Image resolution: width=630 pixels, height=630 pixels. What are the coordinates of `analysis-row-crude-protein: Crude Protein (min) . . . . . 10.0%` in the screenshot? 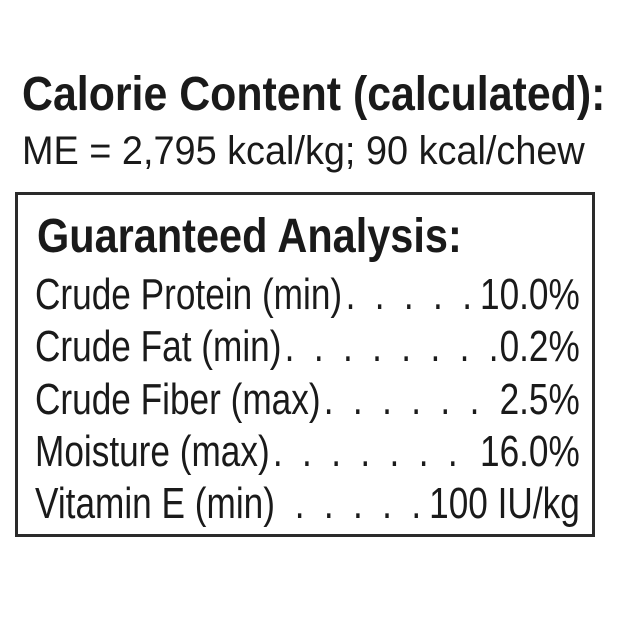 It's located at (307, 297).